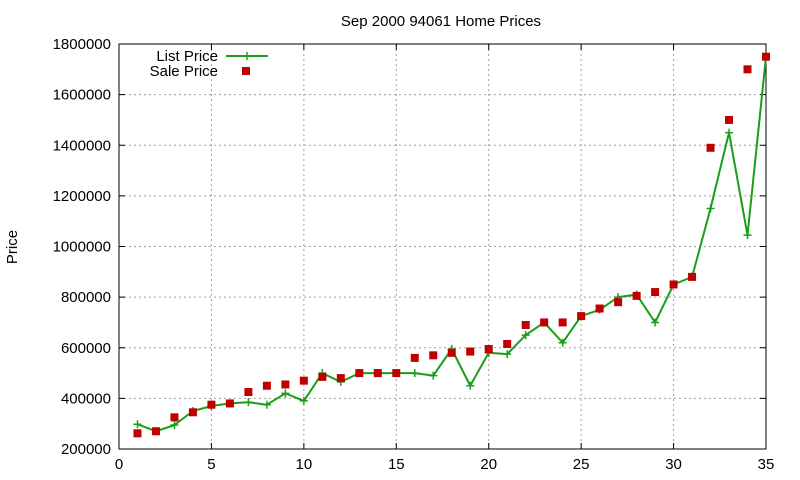 This screenshot has height=480, width=800. What do you see at coordinates (211, 464) in the screenshot?
I see `x-tick-label: 5` at bounding box center [211, 464].